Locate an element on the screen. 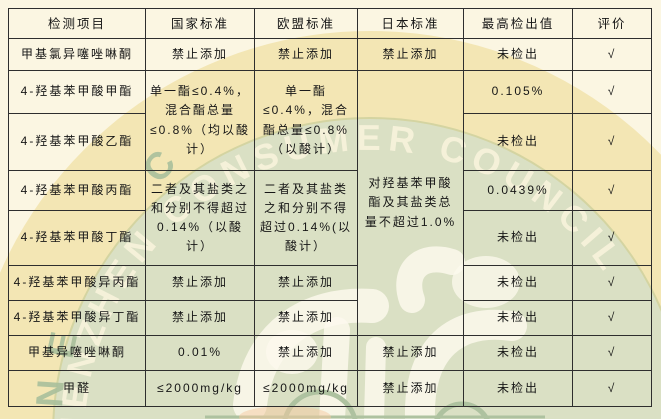  item-name: 4-羟基苯甲酸异丁酯 is located at coordinates (77, 318).